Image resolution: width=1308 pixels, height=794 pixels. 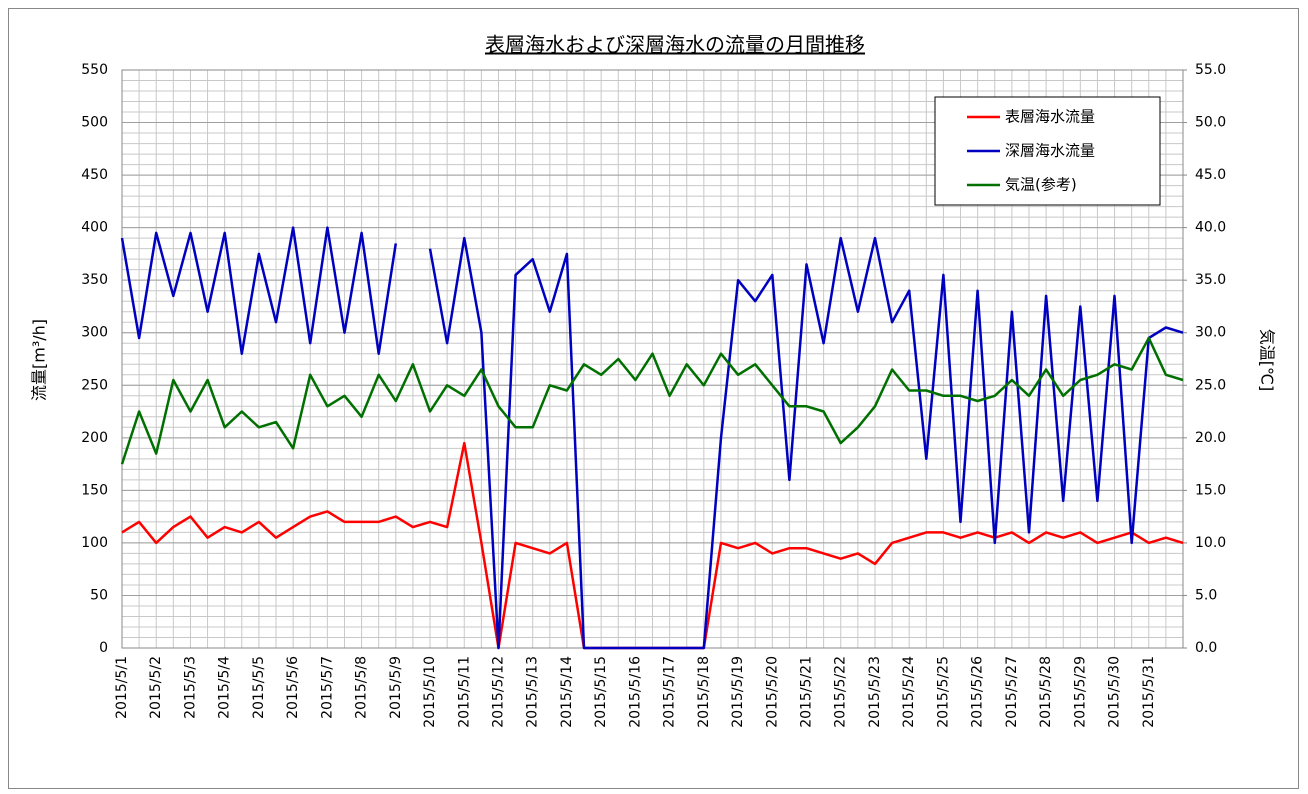 I want to click on legend-label: 気温(参考), so click(x=1041, y=185).